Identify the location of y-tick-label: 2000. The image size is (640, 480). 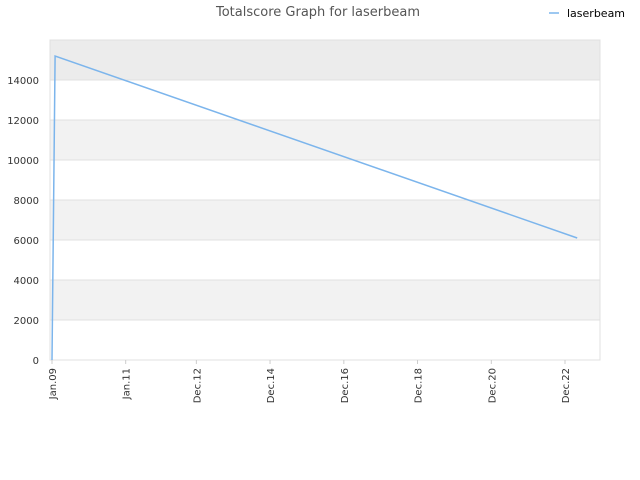
(26, 321).